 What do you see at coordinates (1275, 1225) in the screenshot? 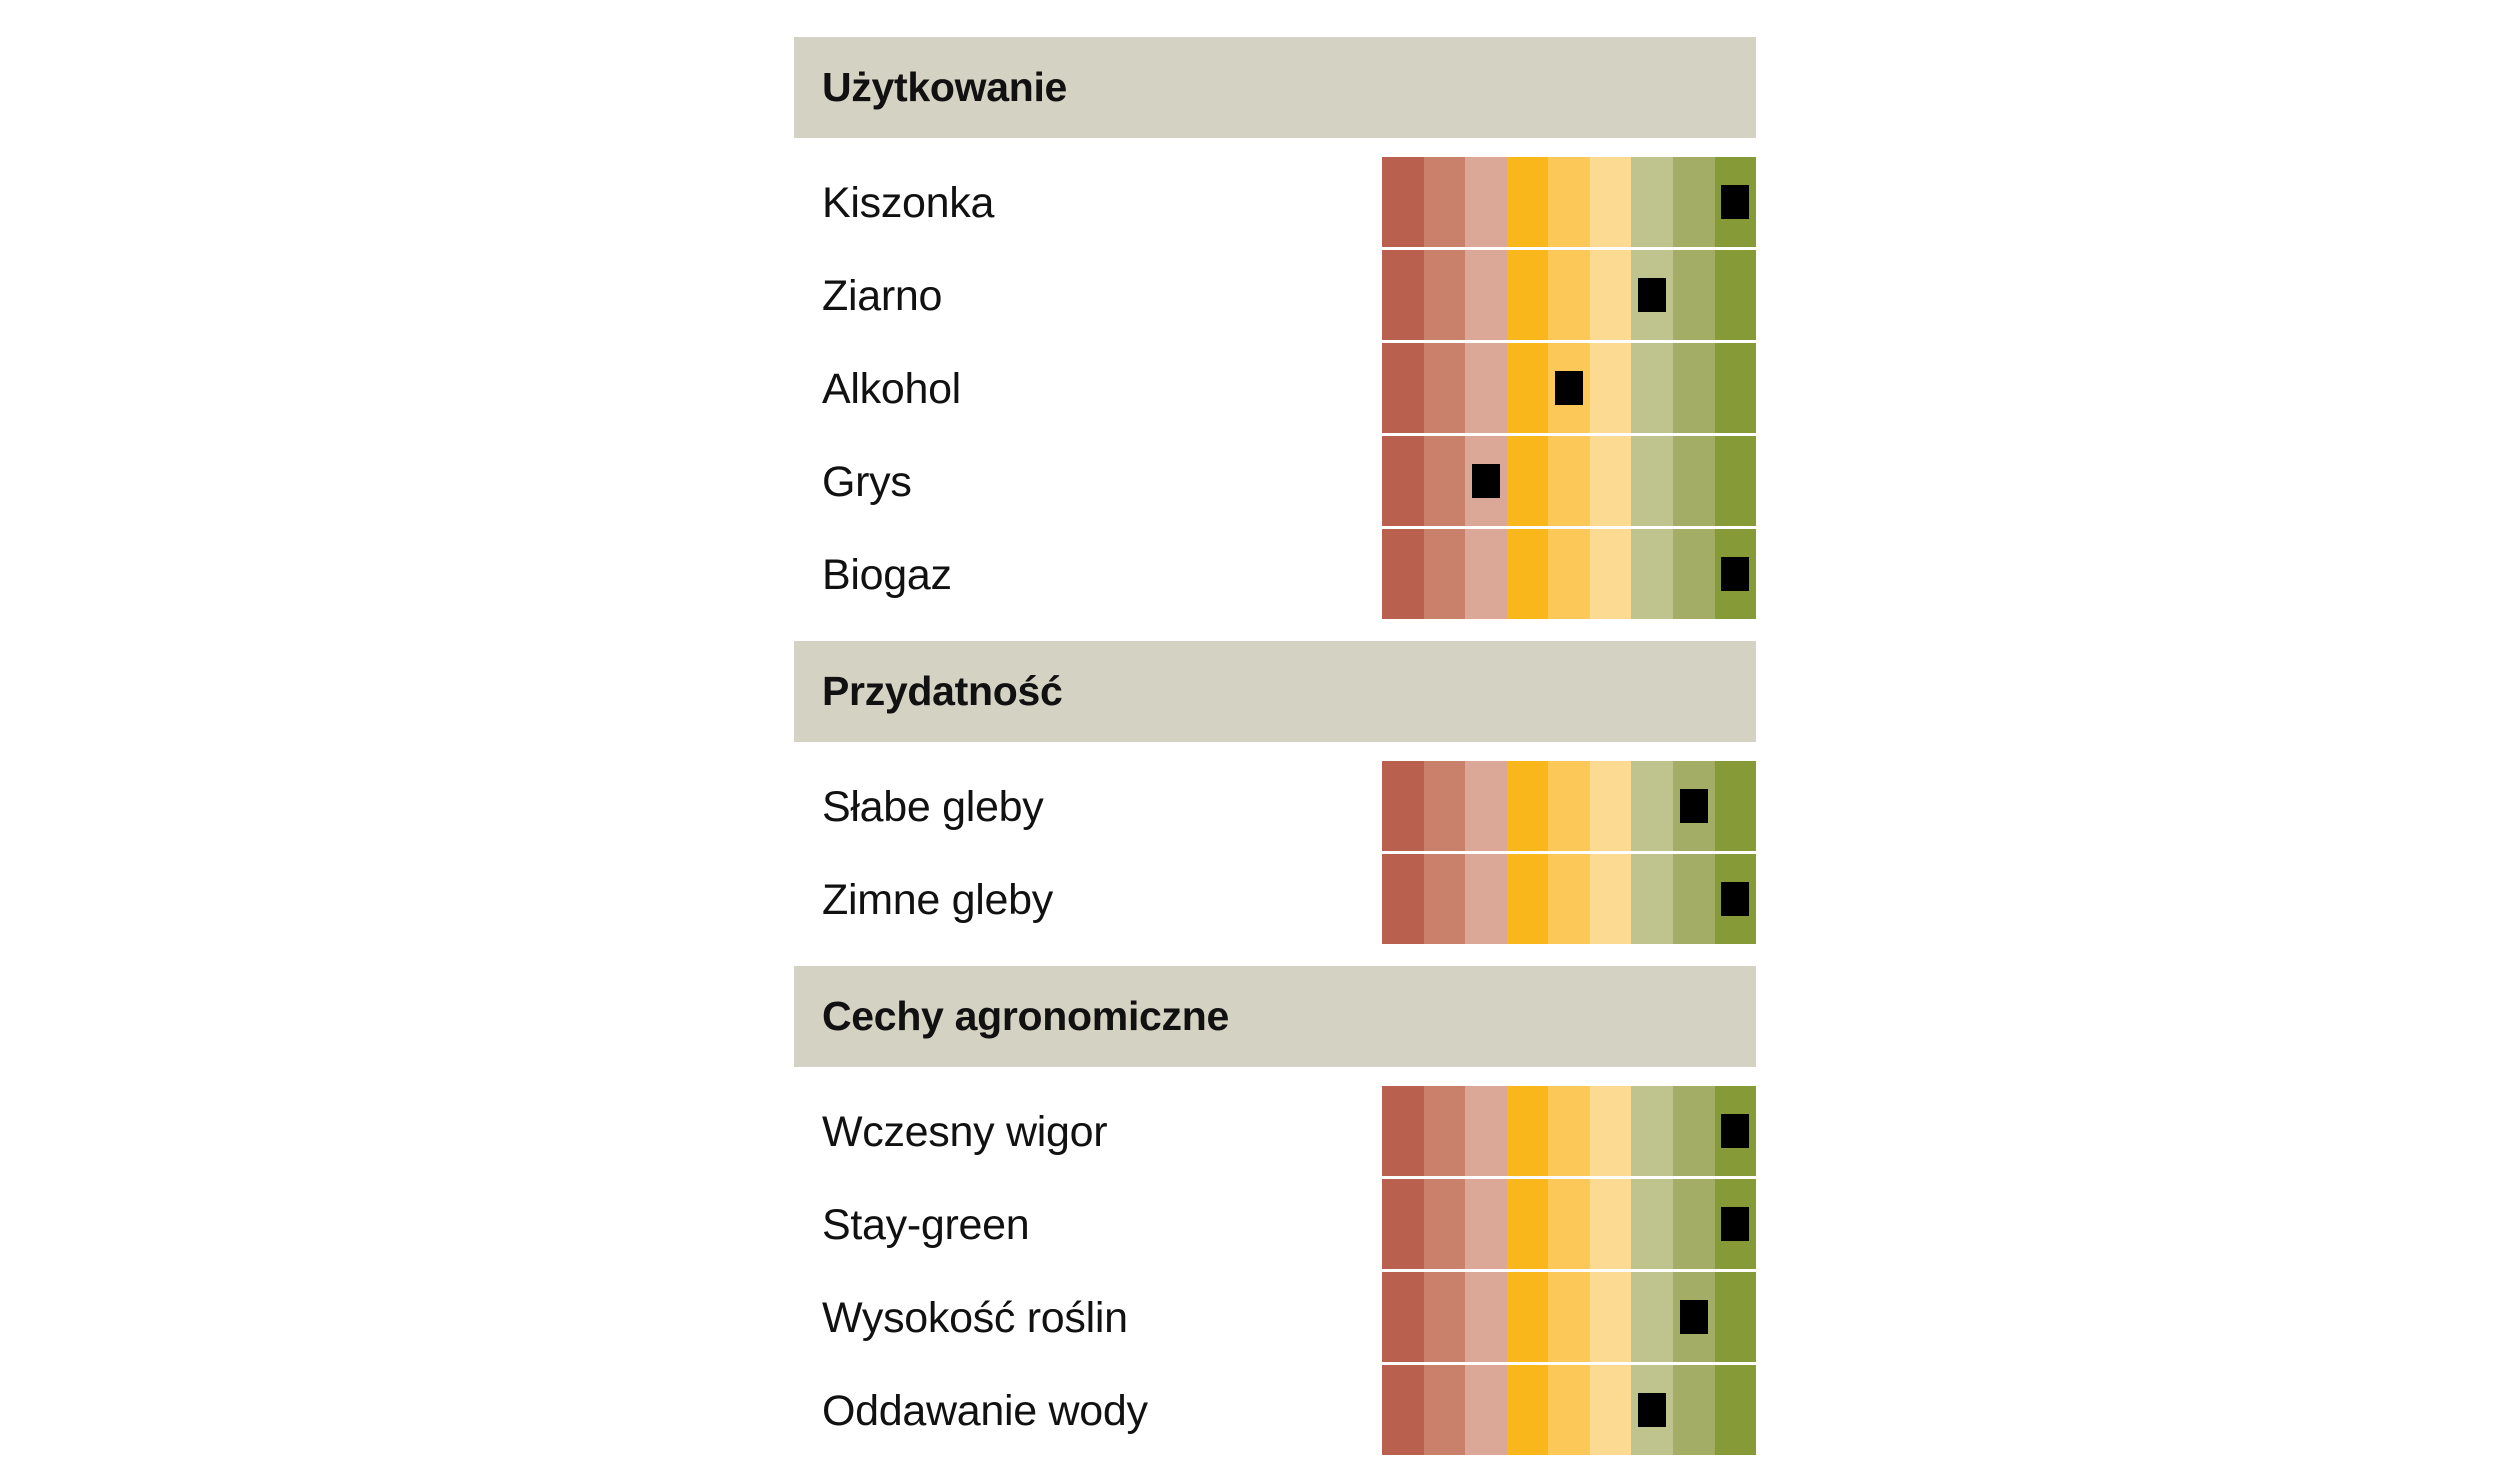
I see `rating-row: Stay-green` at bounding box center [1275, 1225].